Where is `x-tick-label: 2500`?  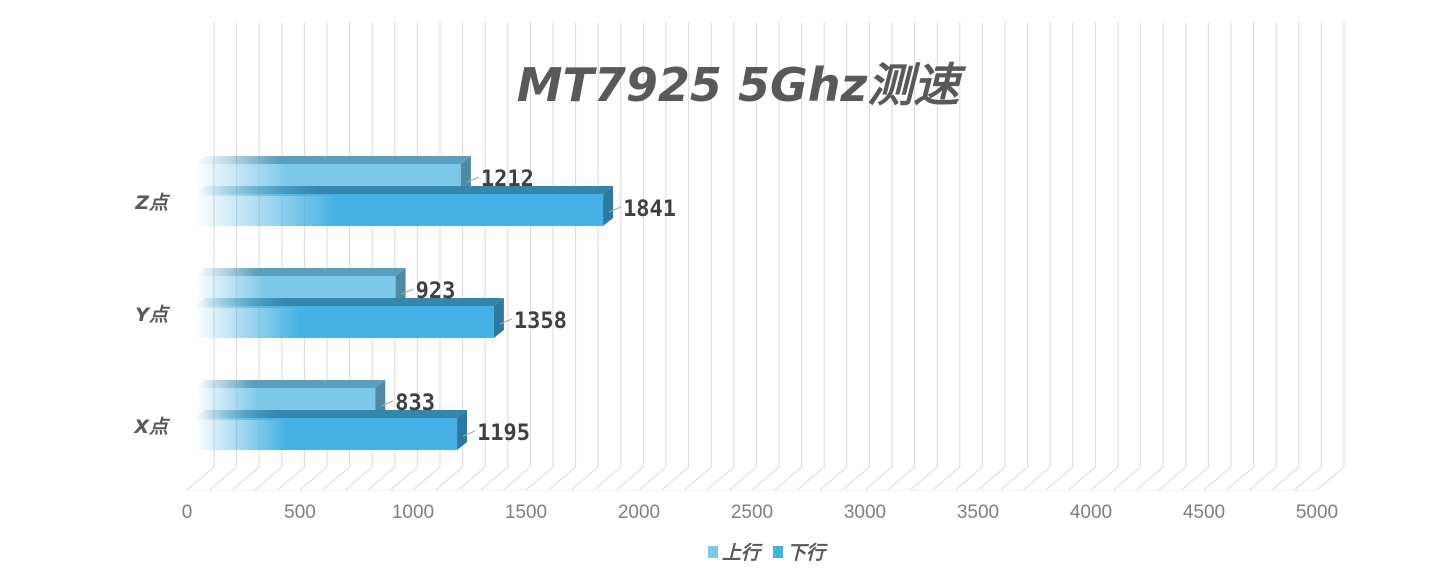 x-tick-label: 2500 is located at coordinates (752, 512).